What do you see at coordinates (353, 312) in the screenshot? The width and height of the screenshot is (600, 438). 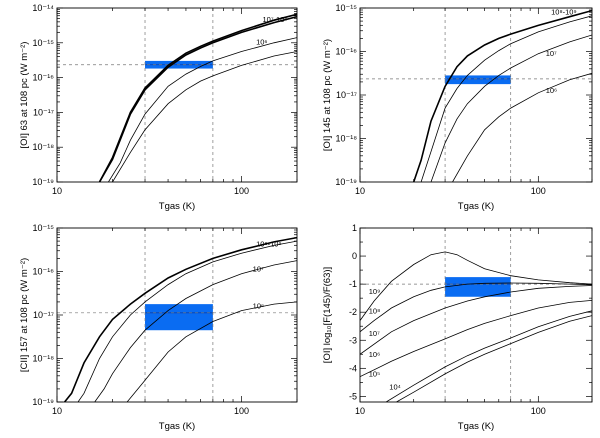 I see `y-tick-label: -2` at bounding box center [353, 312].